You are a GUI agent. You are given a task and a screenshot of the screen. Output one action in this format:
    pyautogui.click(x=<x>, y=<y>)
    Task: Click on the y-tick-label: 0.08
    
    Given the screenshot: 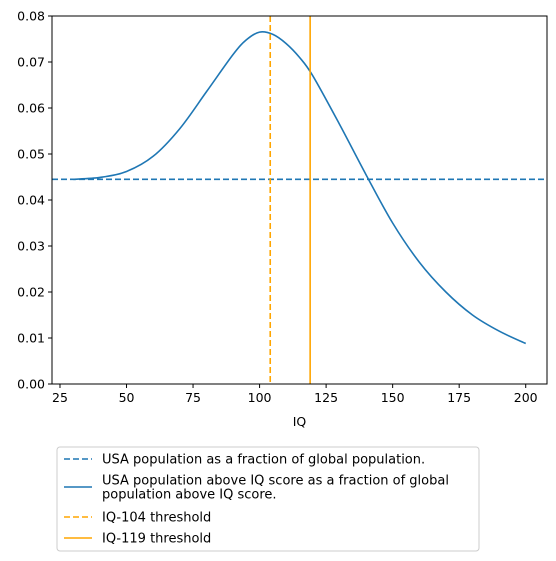 What is the action you would take?
    pyautogui.click(x=31, y=16)
    